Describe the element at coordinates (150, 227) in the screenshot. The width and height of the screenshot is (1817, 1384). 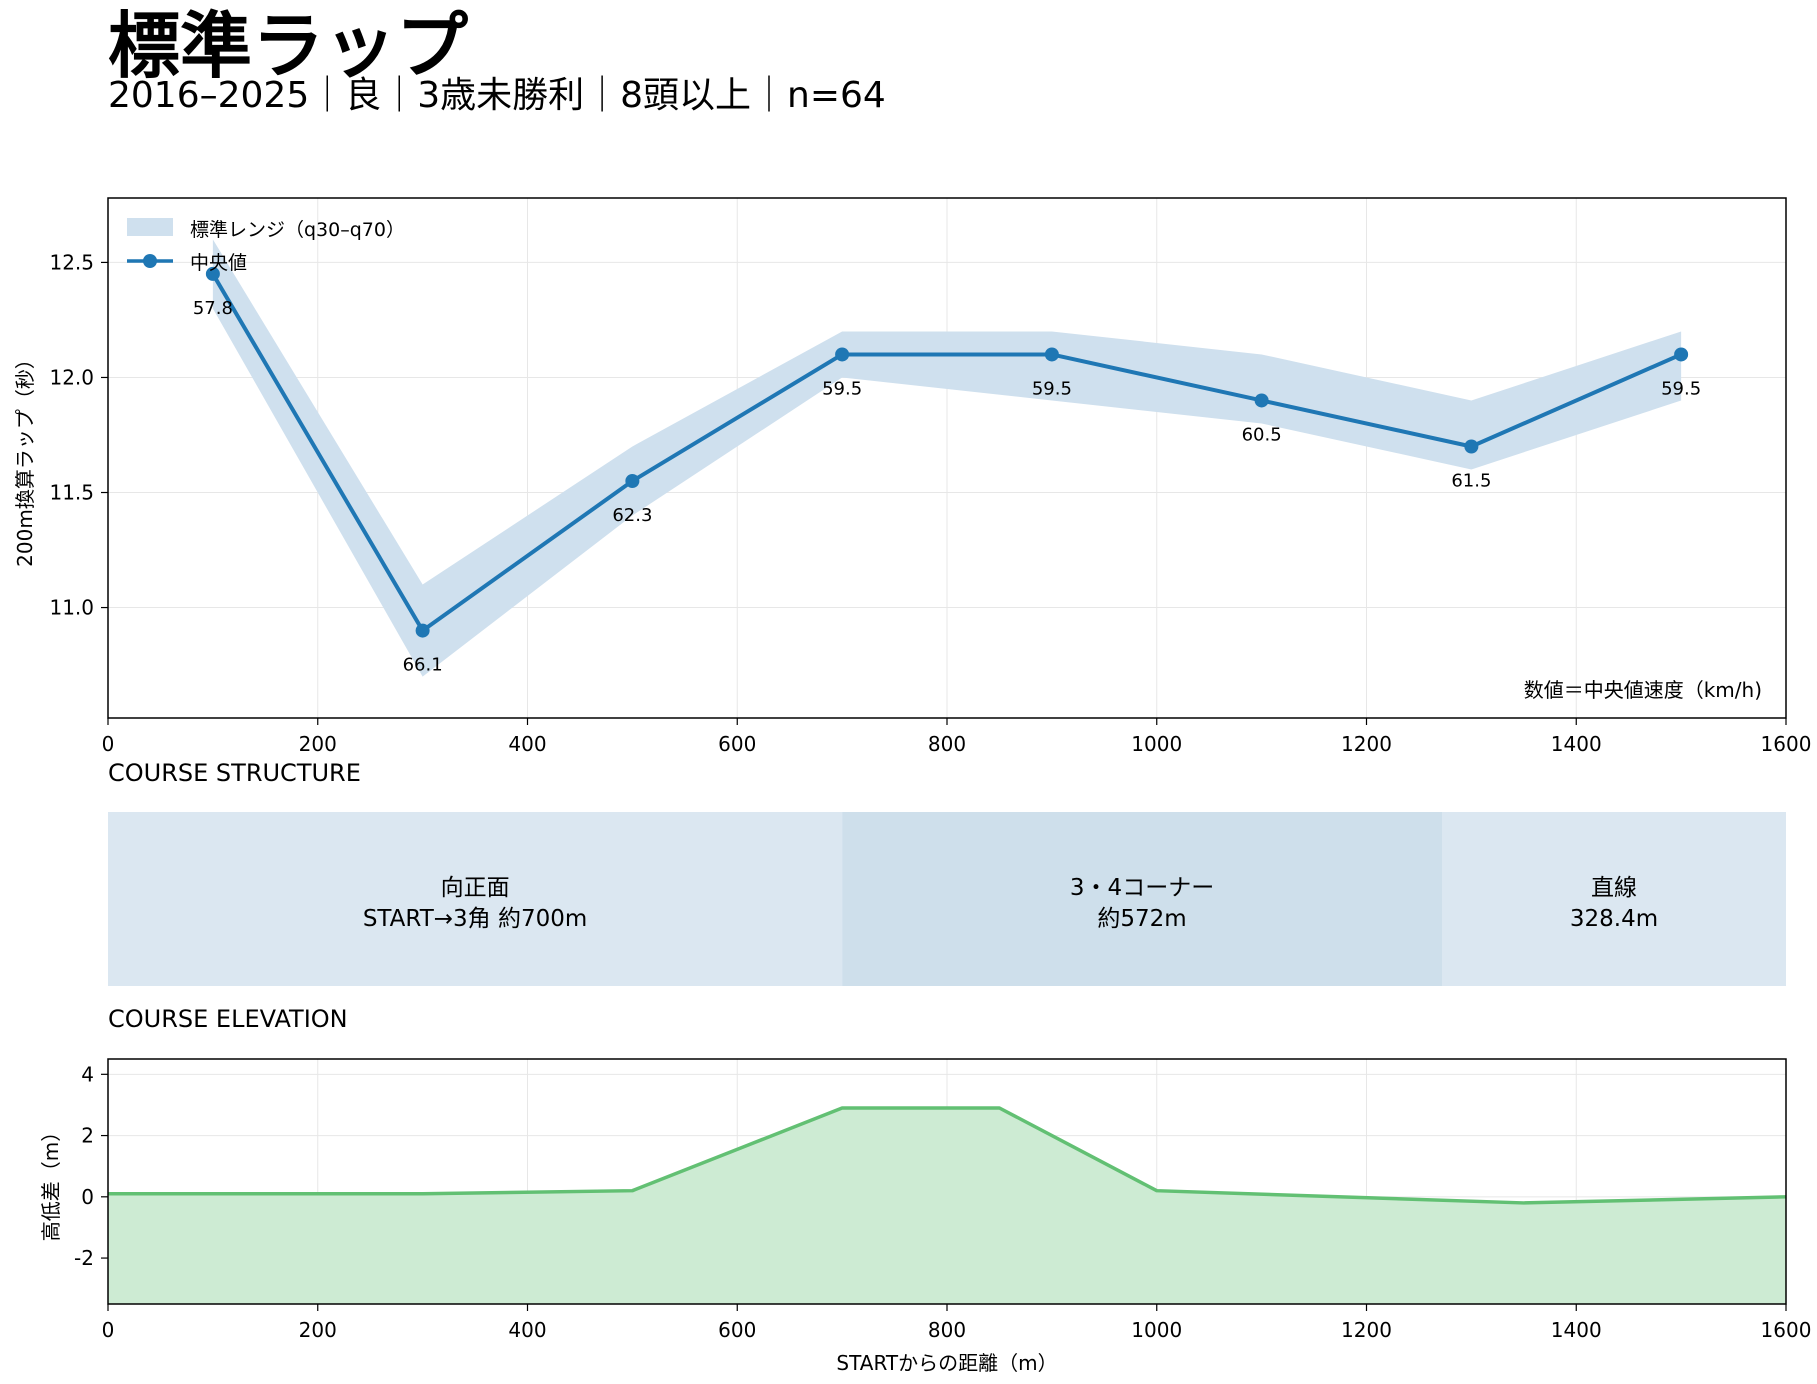
I see `legend-band-swatch` at that location.